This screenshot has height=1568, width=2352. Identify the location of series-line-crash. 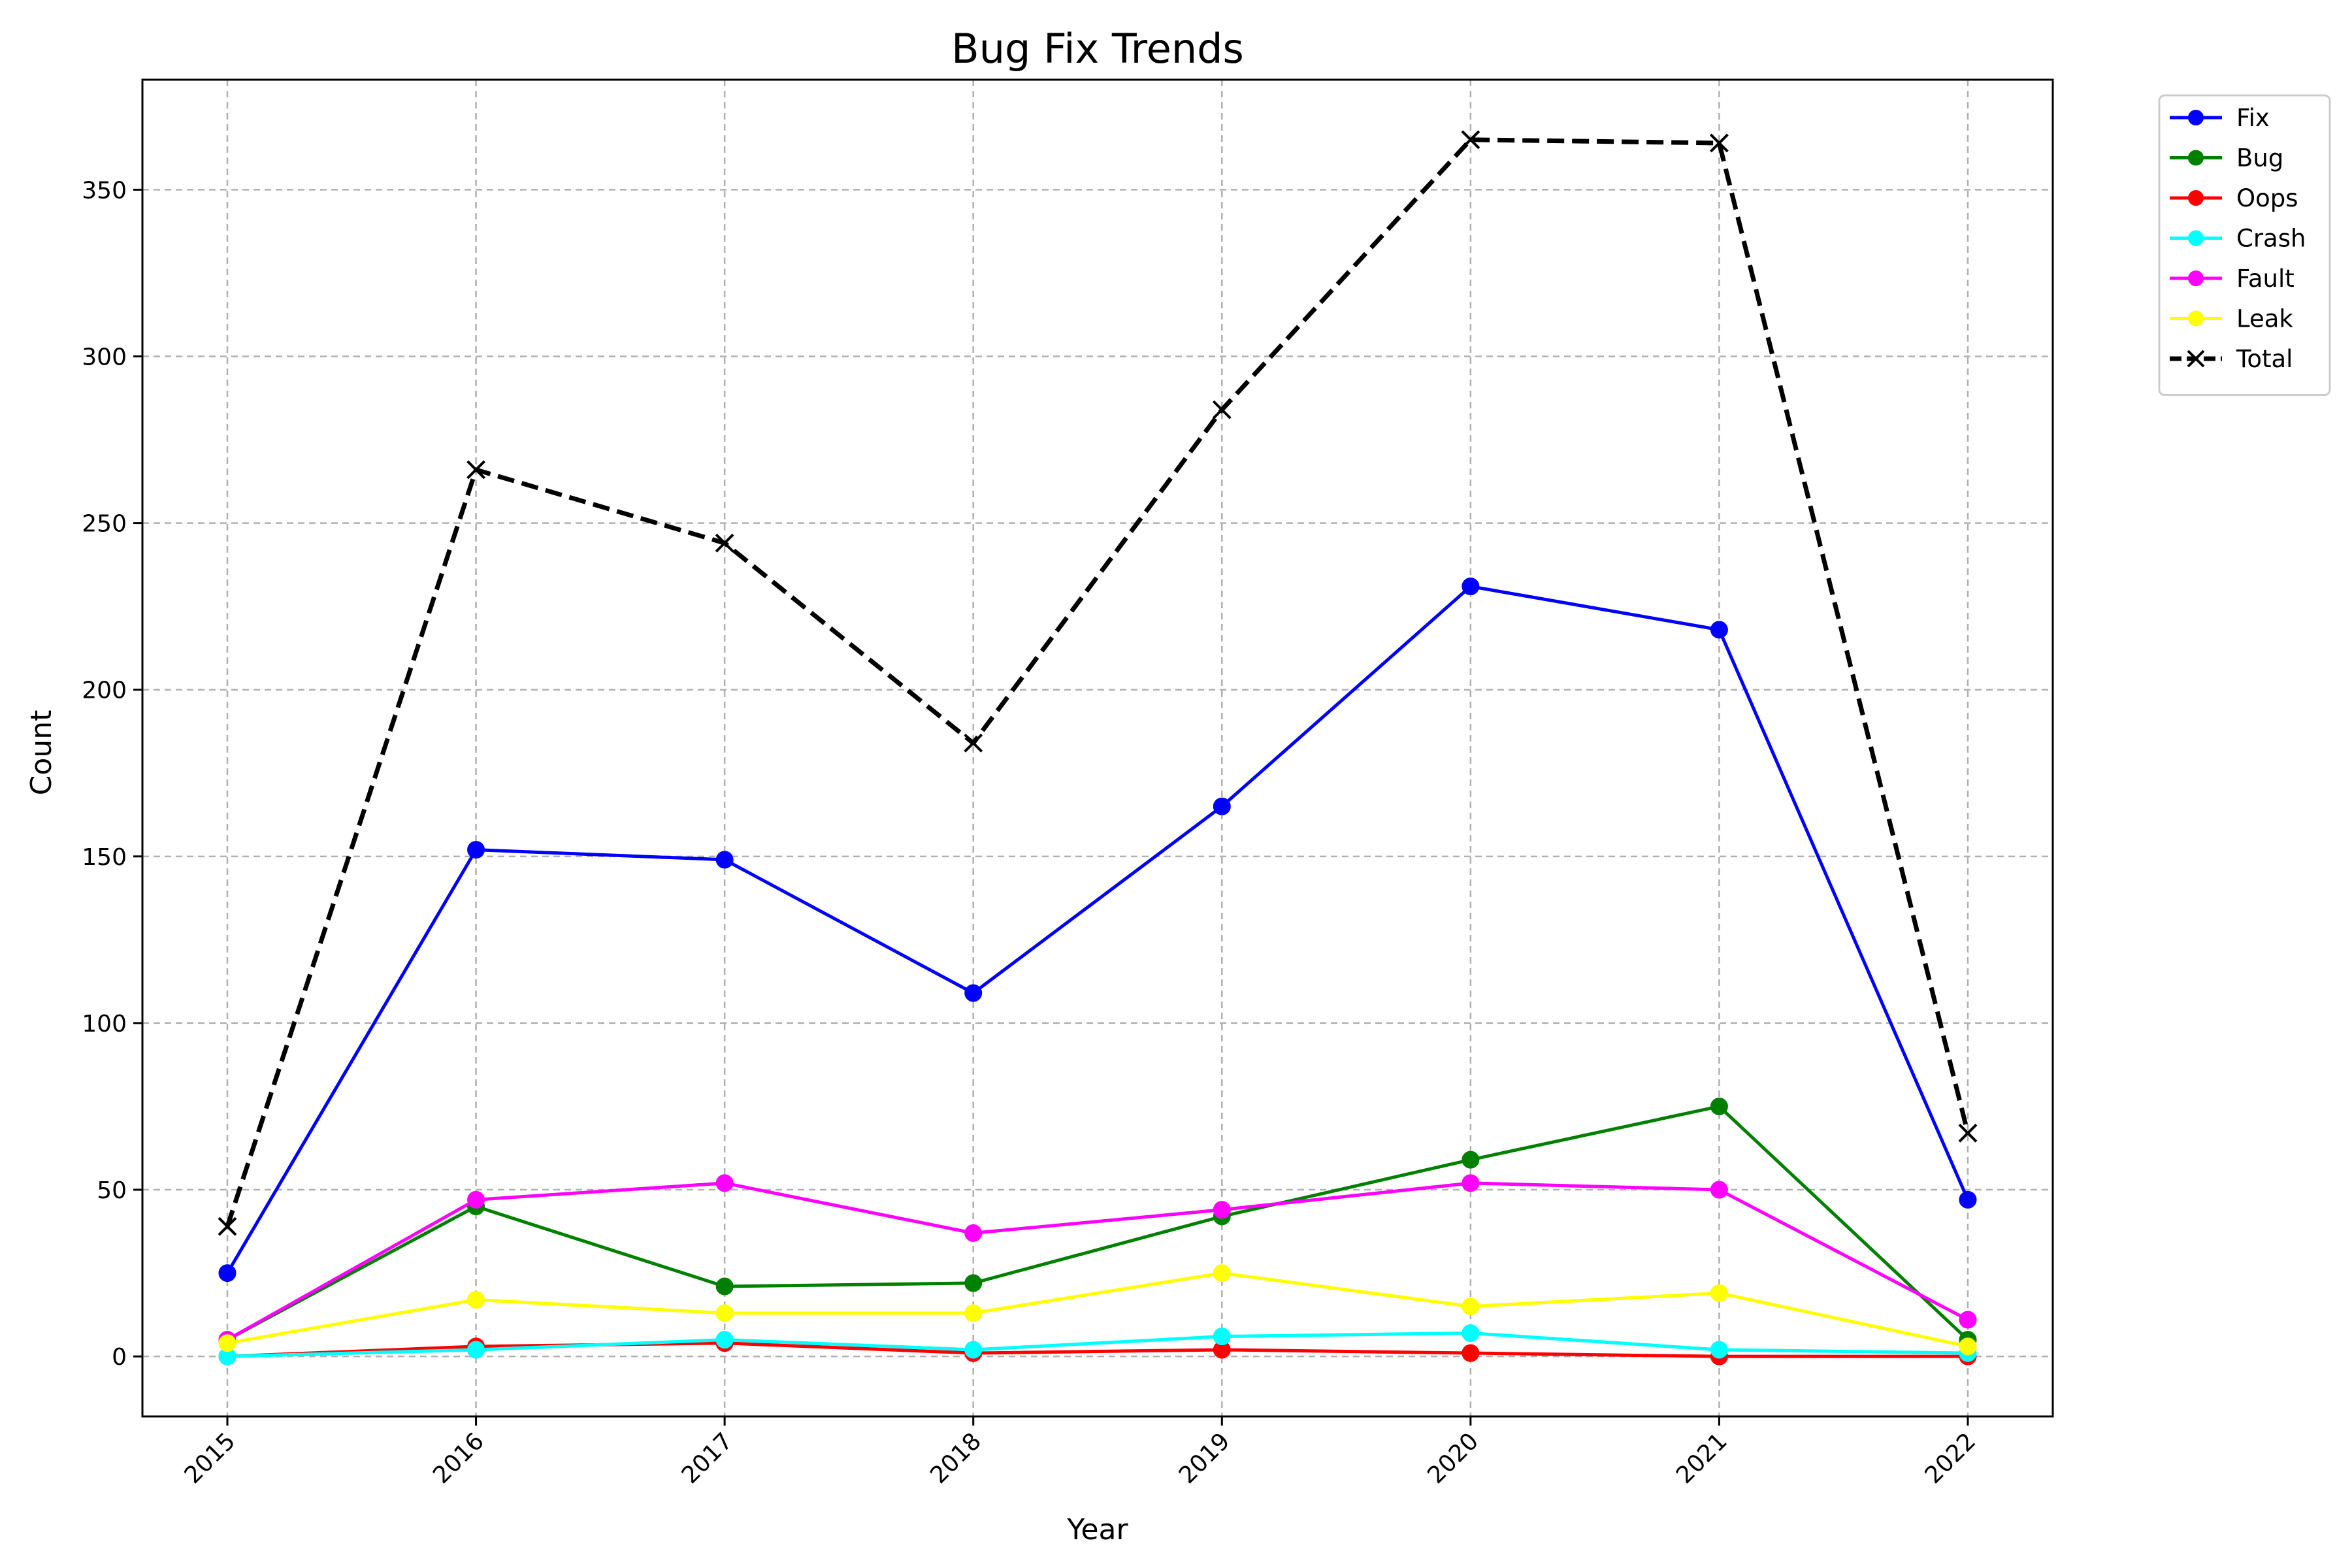
(1097, 1344).